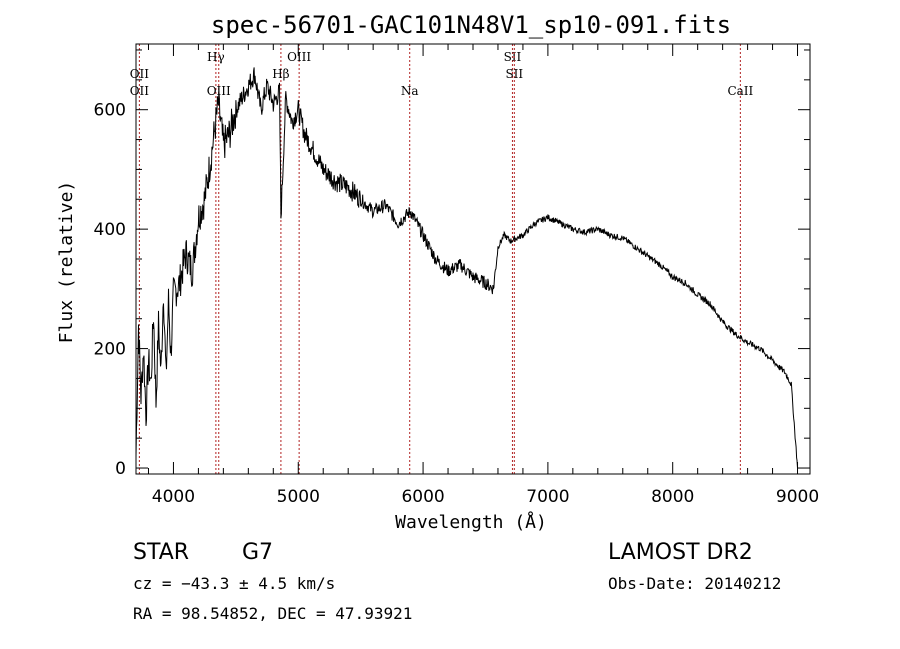 This screenshot has height=649, width=900. Describe the element at coordinates (471, 522) in the screenshot. I see `x-axis-label: Wavelength (Å)` at that location.